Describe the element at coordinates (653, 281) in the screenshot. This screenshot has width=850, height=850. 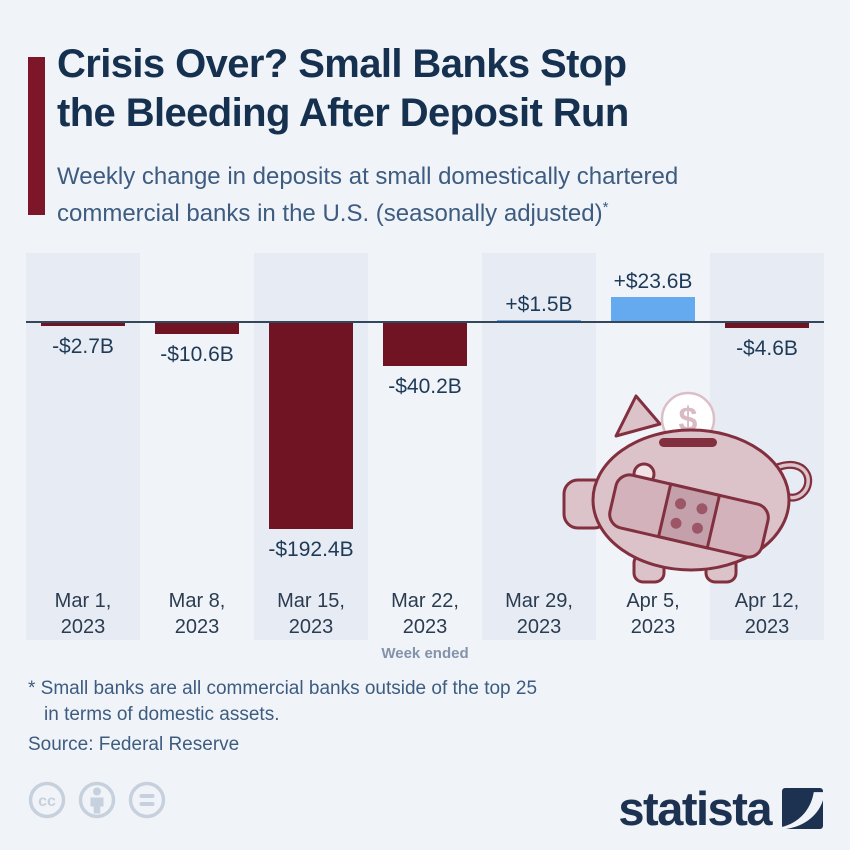
I see `value-label-6: +$23.6B` at that location.